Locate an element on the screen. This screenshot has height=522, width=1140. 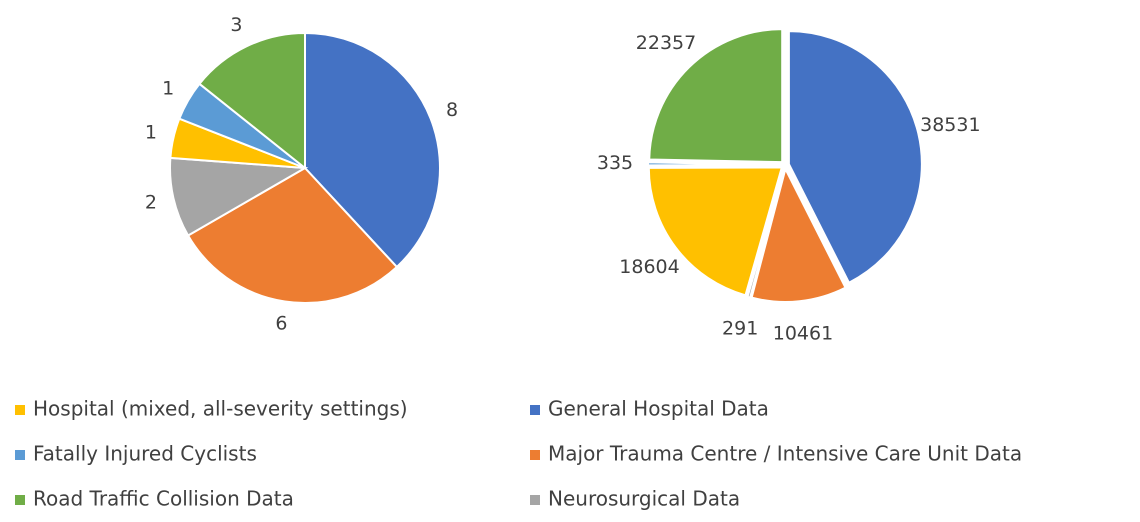
data-label: 2 is located at coordinates (151, 203).